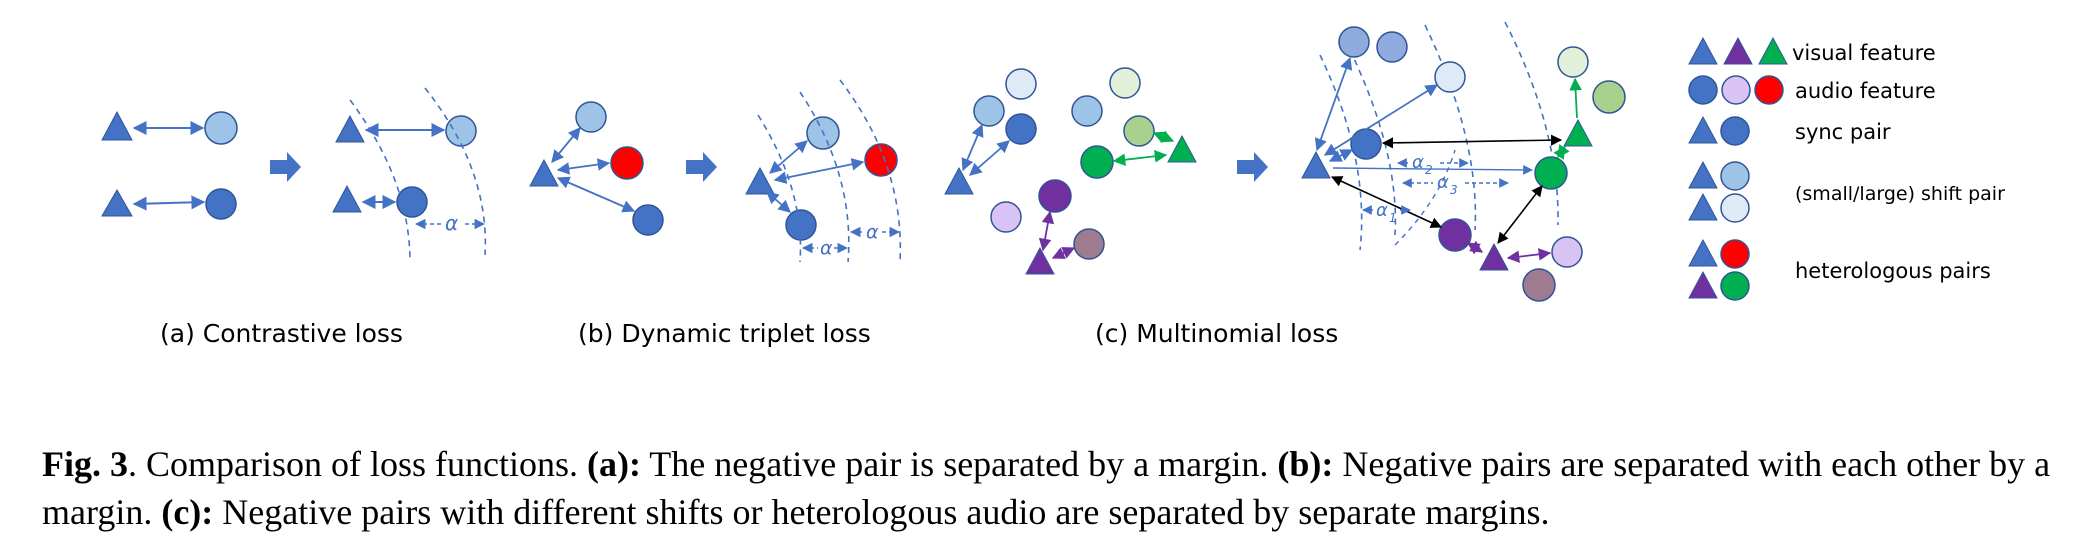  What do you see at coordinates (187, 512) in the screenshot?
I see `caption-c-label: (c):` at bounding box center [187, 512].